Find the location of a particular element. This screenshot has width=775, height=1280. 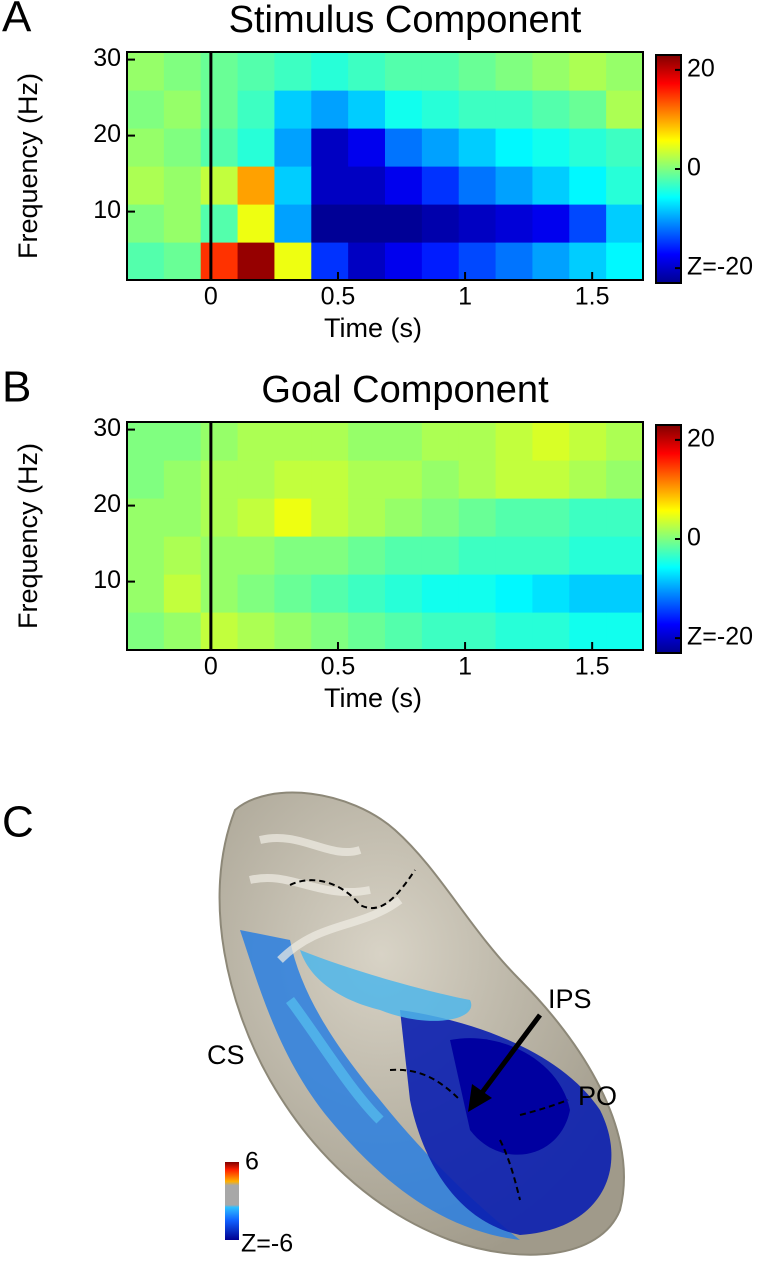

x-tick-label: 0.5 is located at coordinates (338, 297).